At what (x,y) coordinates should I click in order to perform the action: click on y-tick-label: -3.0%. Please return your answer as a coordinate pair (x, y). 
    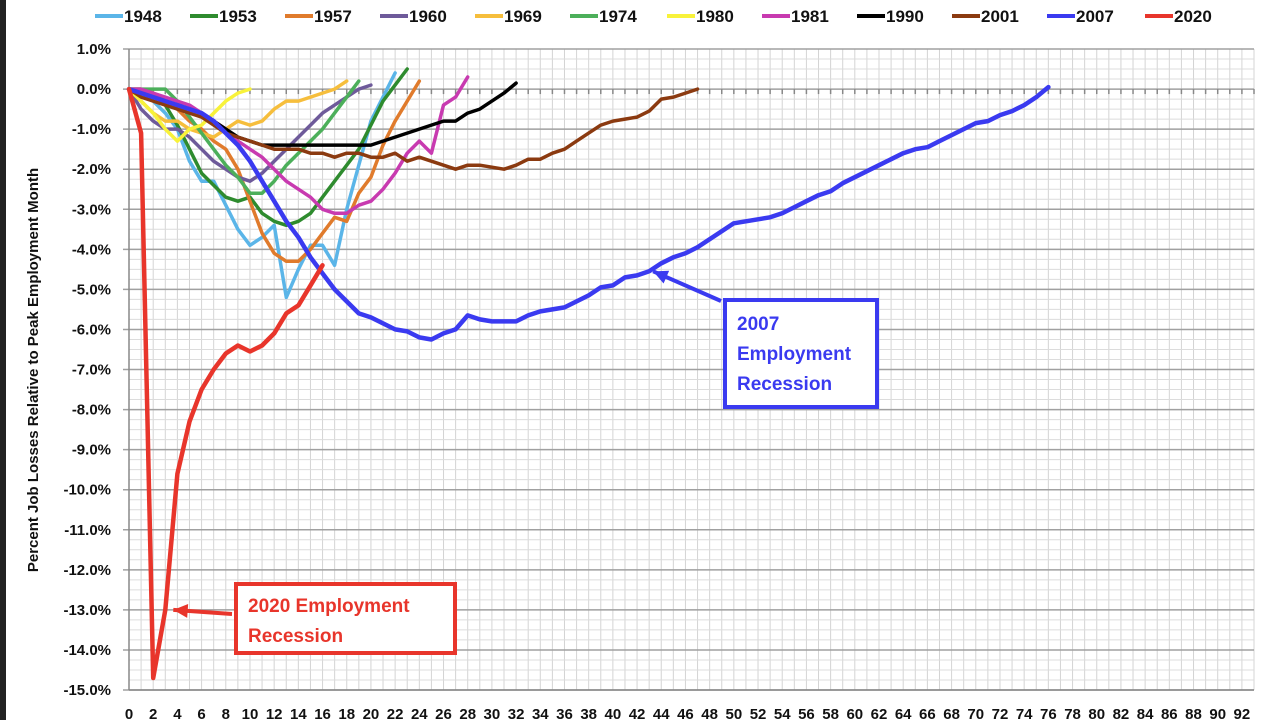
    Looking at the image, I should click on (91, 209).